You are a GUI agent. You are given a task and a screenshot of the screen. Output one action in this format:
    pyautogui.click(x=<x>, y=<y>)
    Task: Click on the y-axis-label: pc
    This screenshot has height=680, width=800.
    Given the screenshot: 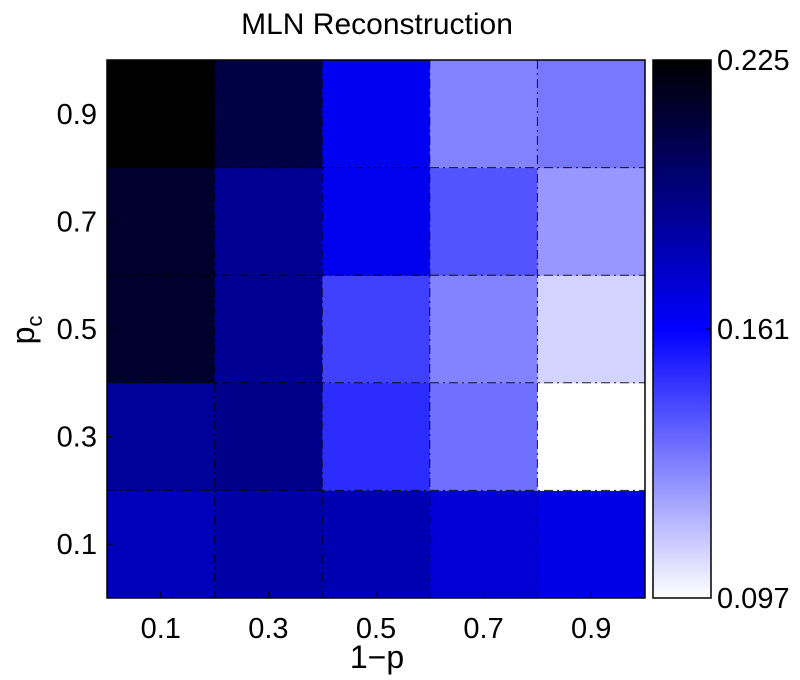 What is the action you would take?
    pyautogui.click(x=26, y=330)
    